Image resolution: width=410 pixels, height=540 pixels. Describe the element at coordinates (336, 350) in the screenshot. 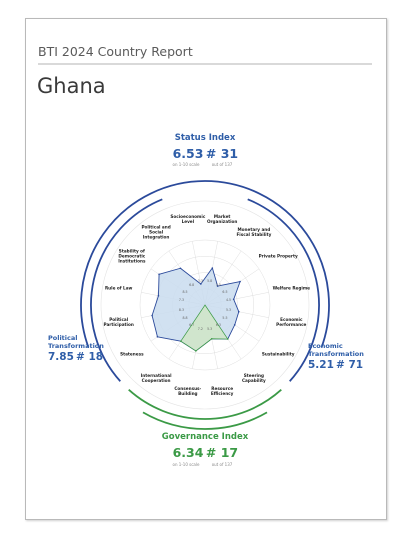

I see `economic-label: Economic Transformation` at that location.